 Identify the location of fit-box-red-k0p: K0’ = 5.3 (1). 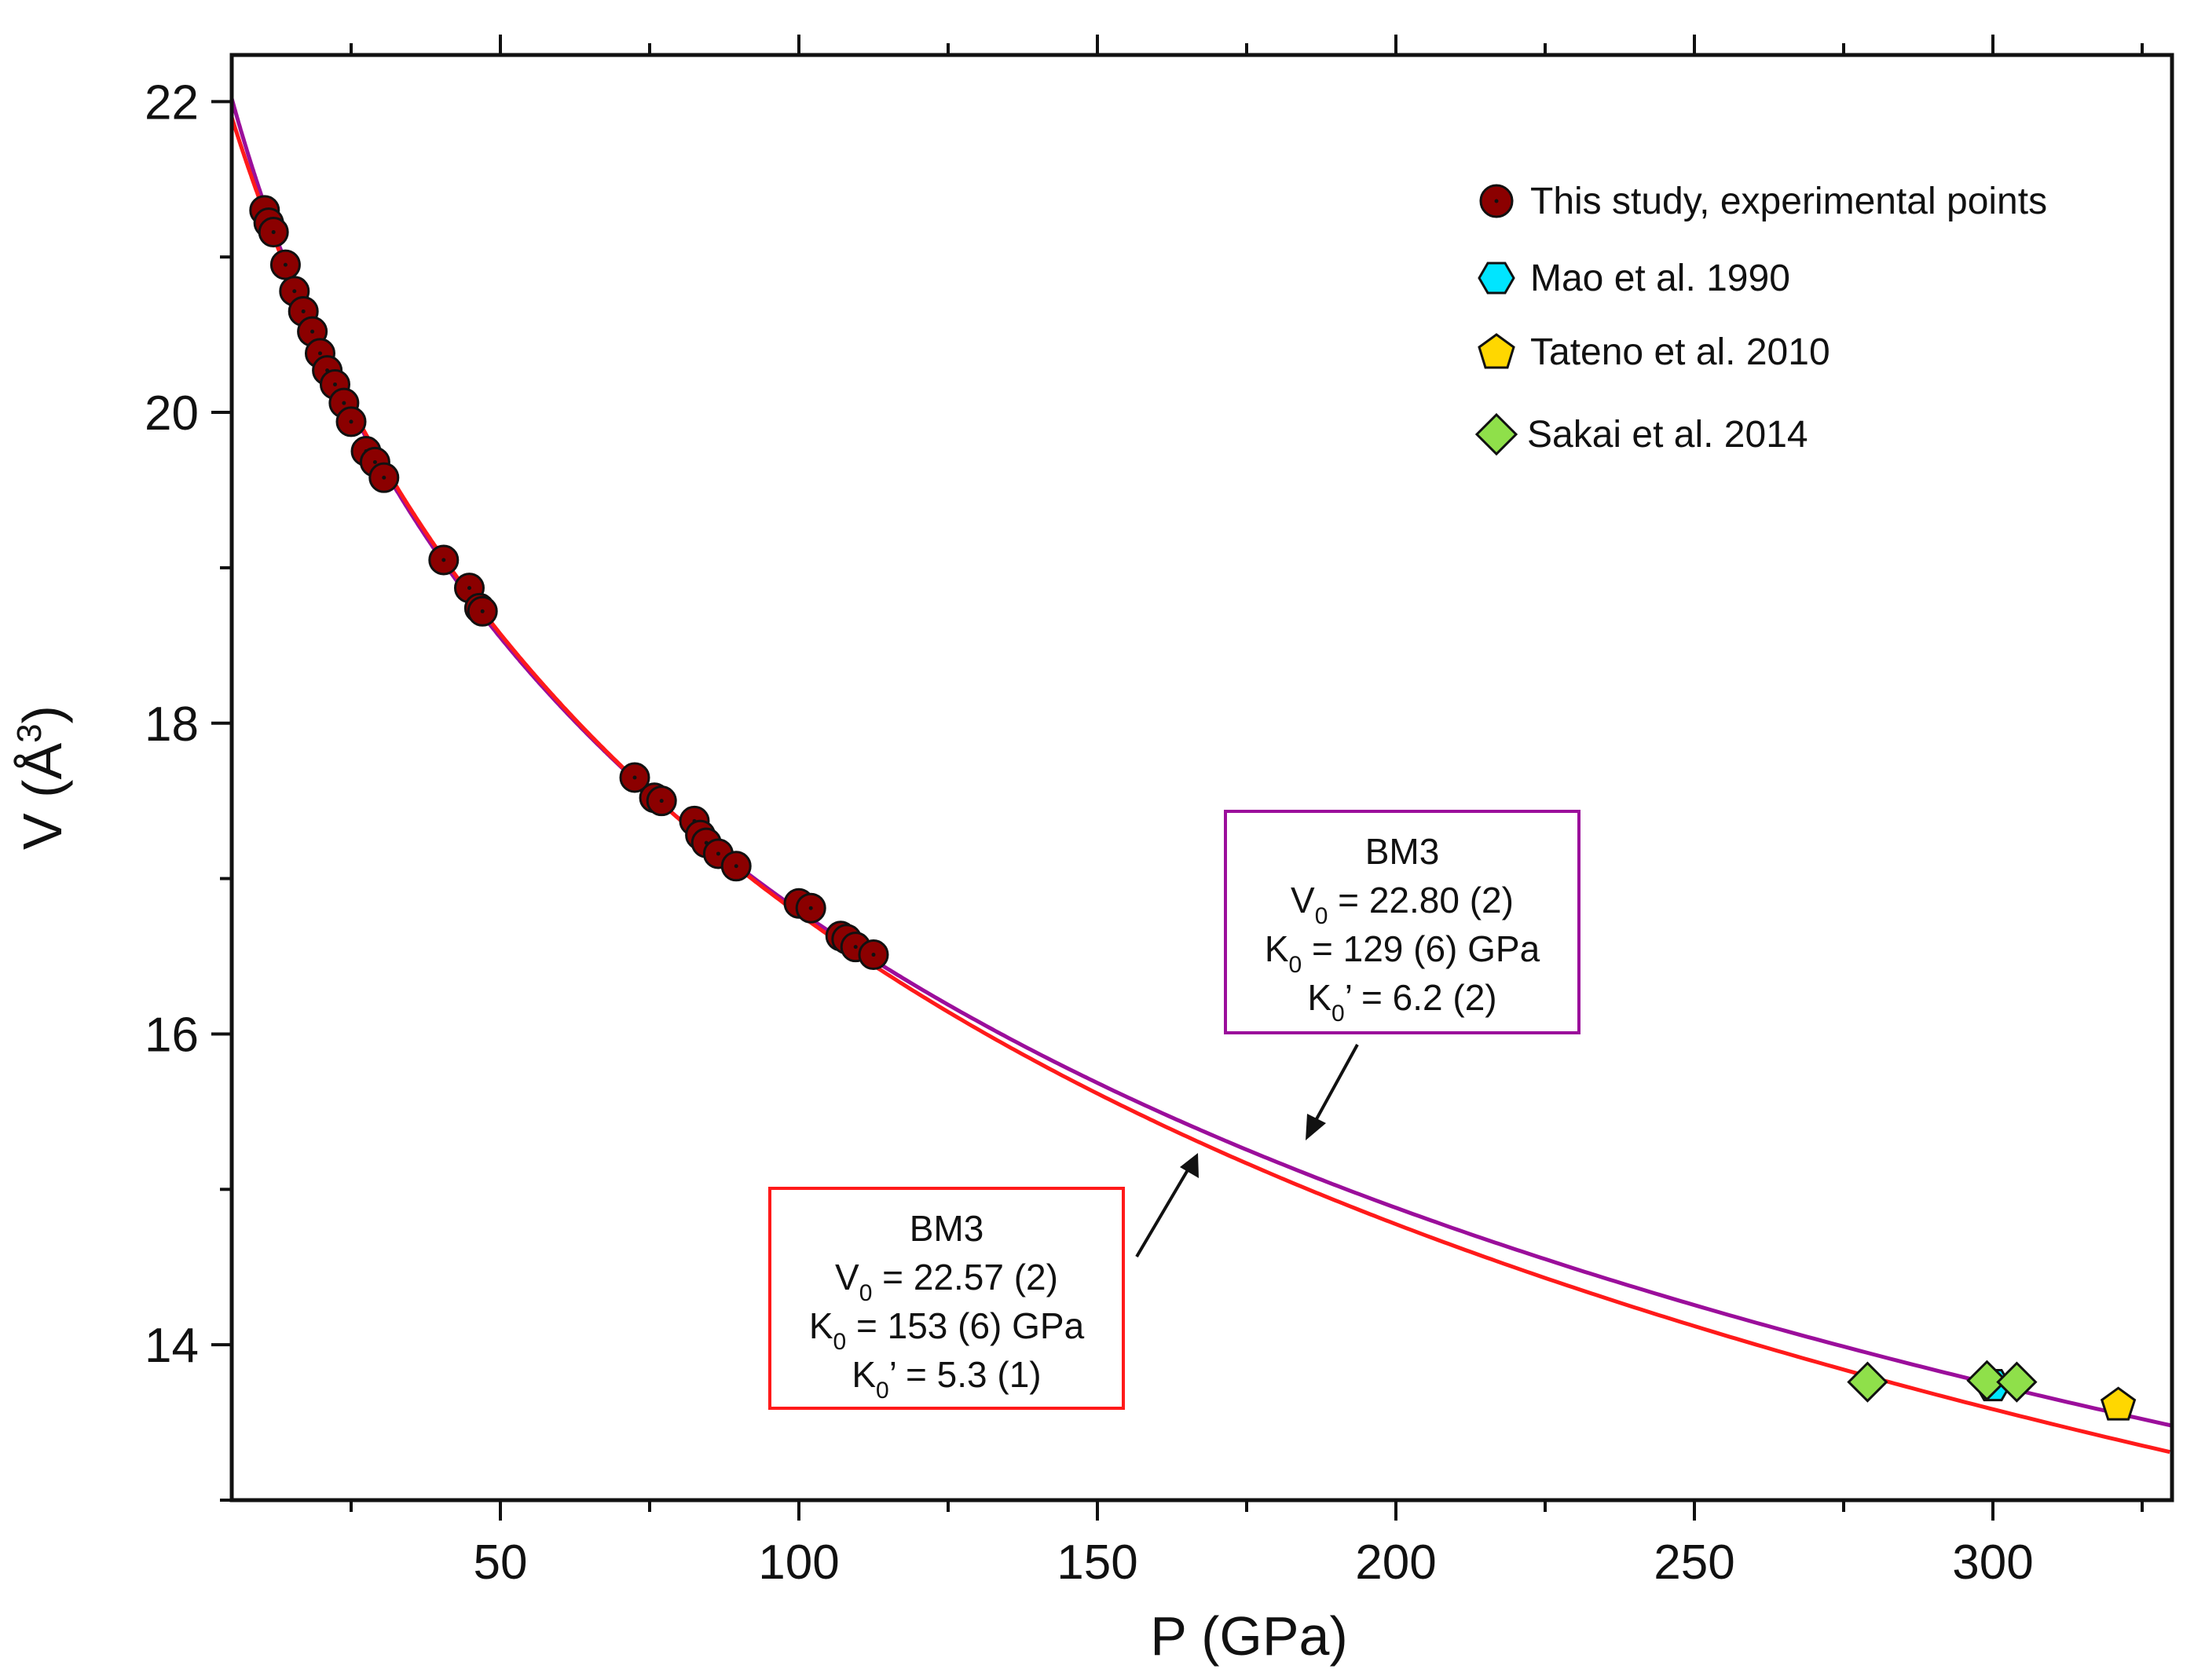
(946, 1379).